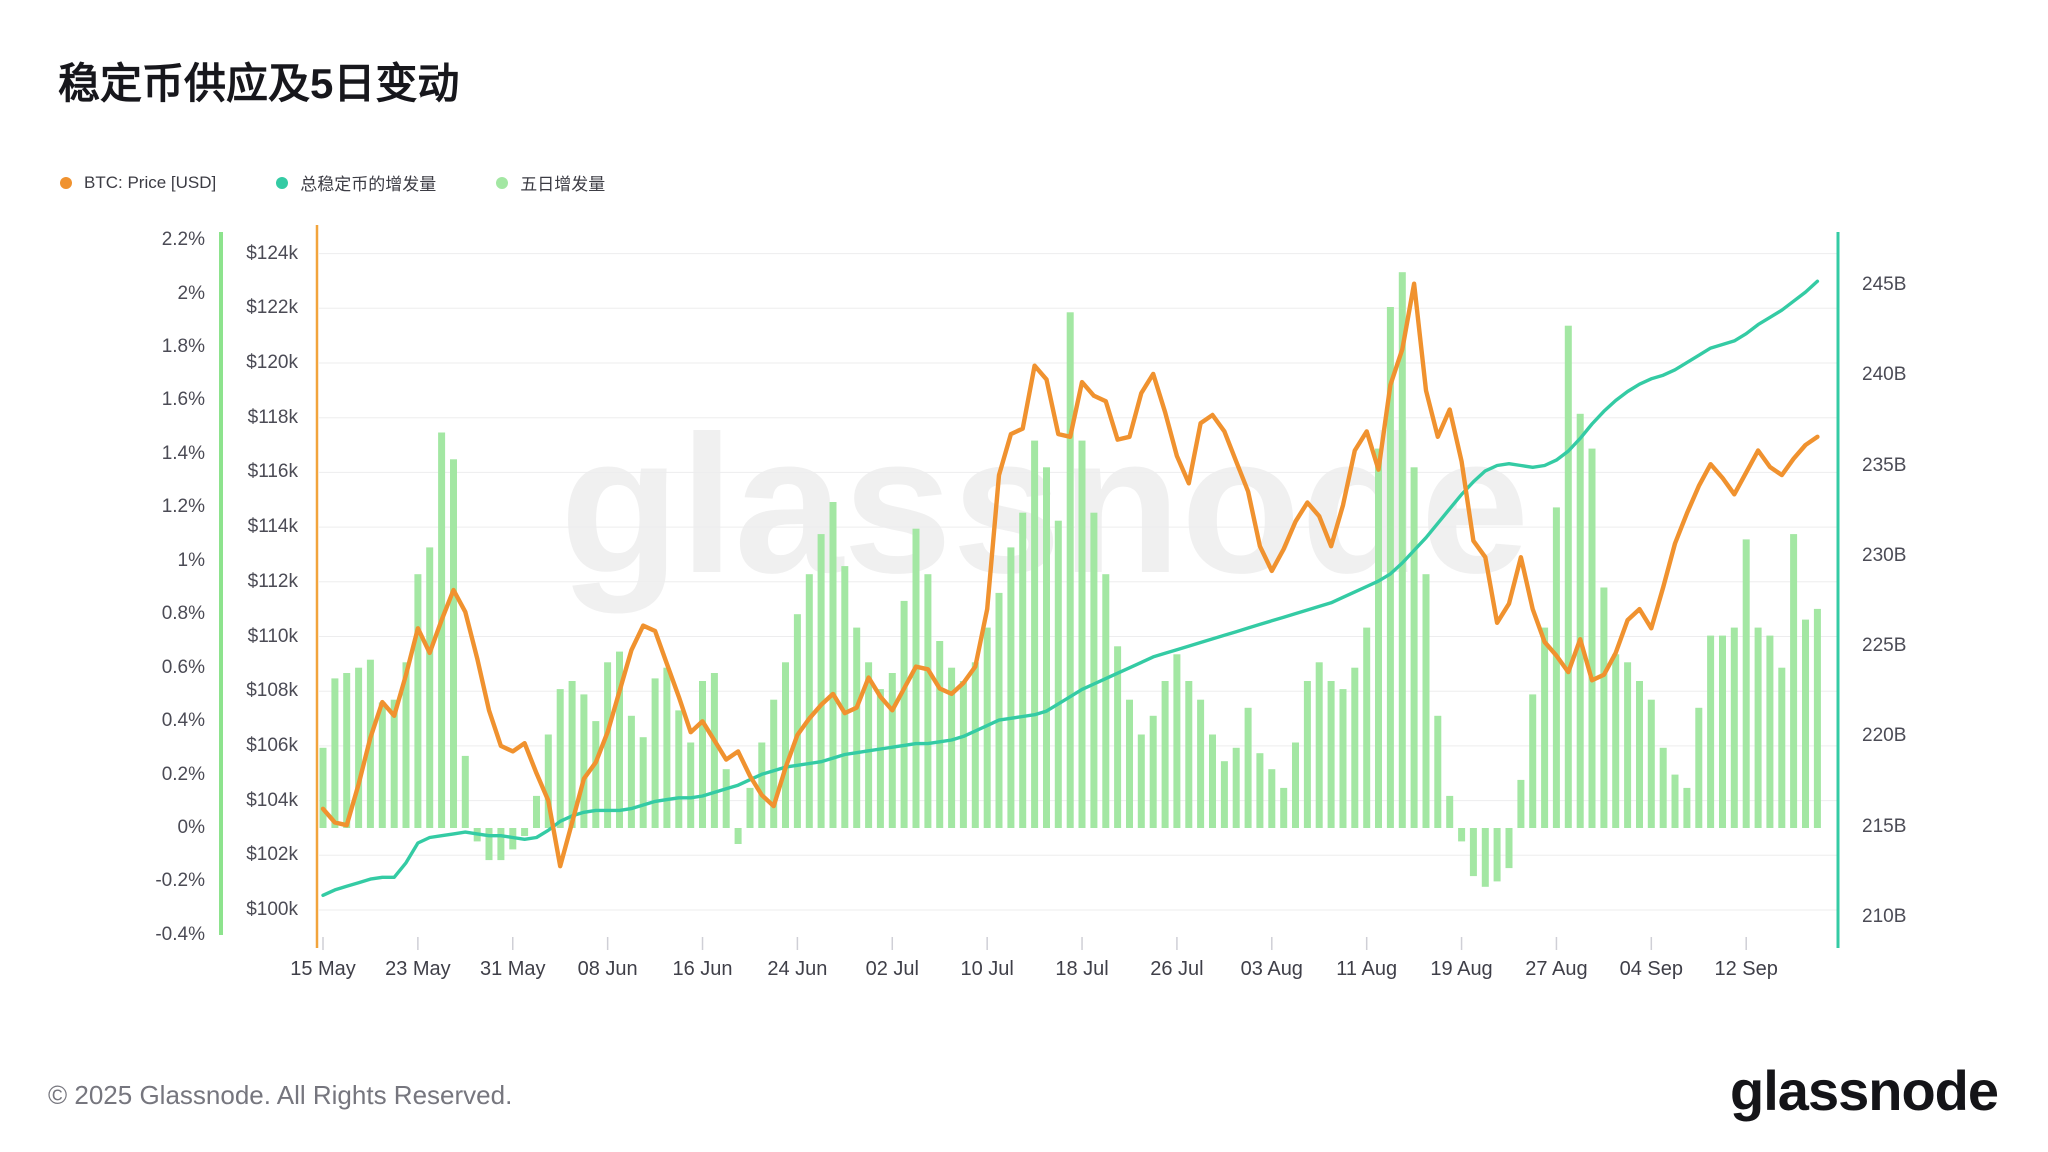 This screenshot has height=1152, width=2048. Describe the element at coordinates (356, 182) in the screenshot. I see `legend-item-total-stablecoin-issuance: 总稳定币的增发量` at that location.